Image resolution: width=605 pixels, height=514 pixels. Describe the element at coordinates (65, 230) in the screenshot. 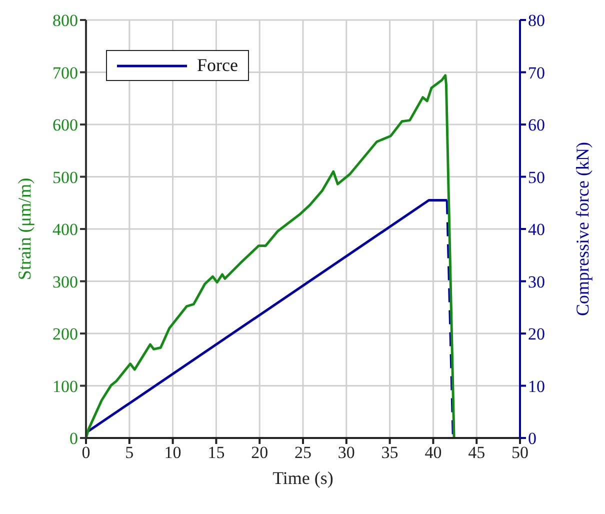

I see `y-tick-label: 400` at that location.